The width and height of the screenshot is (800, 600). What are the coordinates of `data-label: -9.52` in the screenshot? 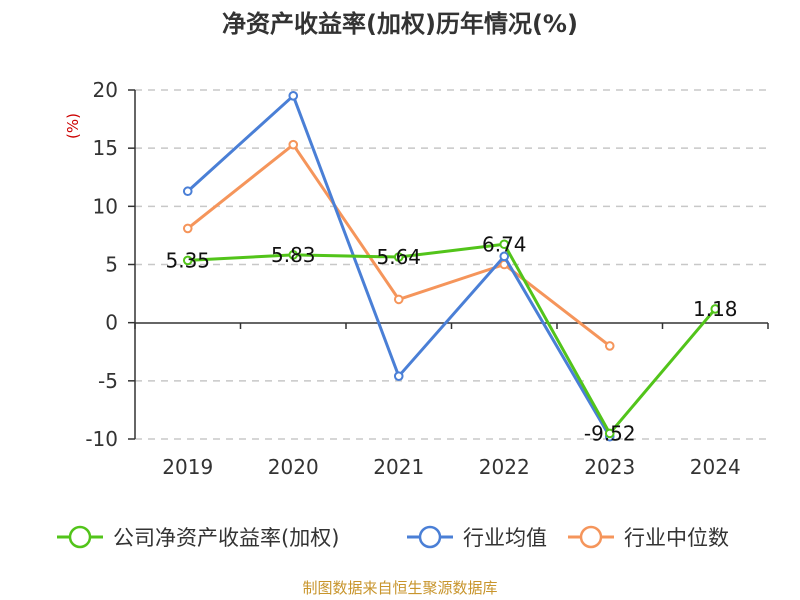 It's located at (610, 433).